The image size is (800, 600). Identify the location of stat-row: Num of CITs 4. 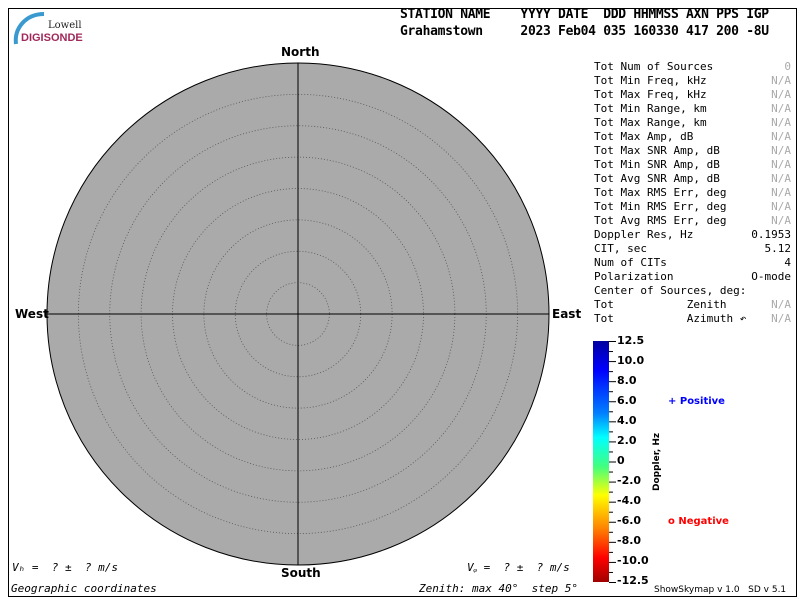
(692, 263).